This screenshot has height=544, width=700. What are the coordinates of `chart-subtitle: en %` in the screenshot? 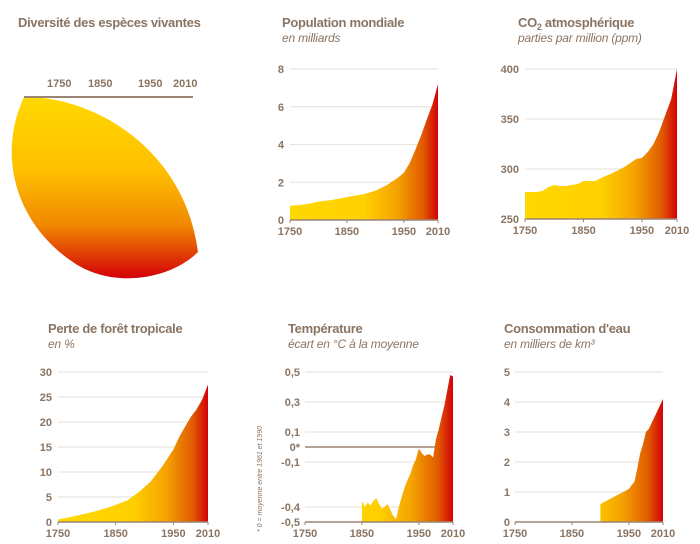 It's located at (61, 344).